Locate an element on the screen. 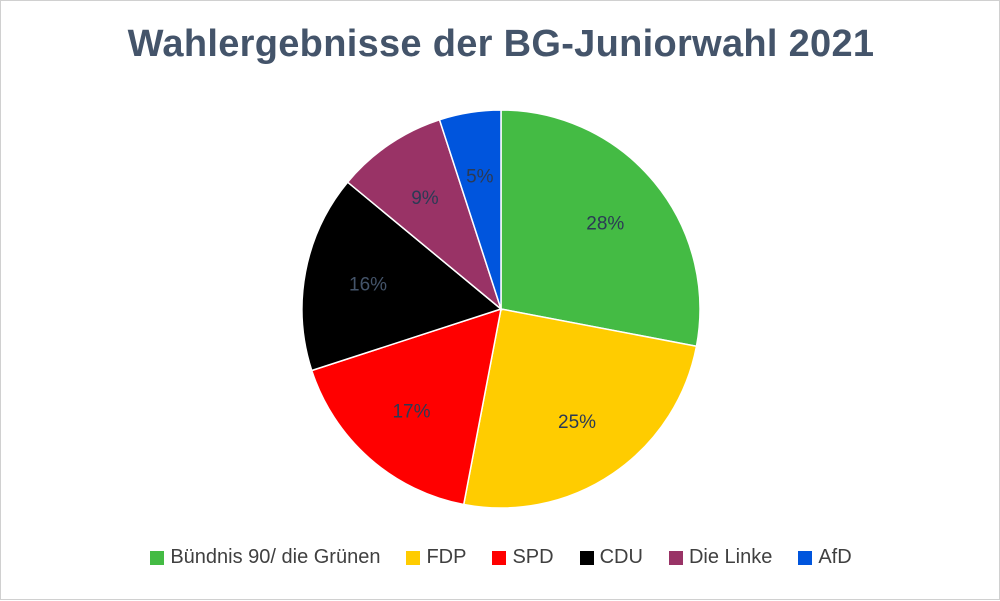 The height and width of the screenshot is (601, 1000). legend-label-5: Die Linke is located at coordinates (730, 557).